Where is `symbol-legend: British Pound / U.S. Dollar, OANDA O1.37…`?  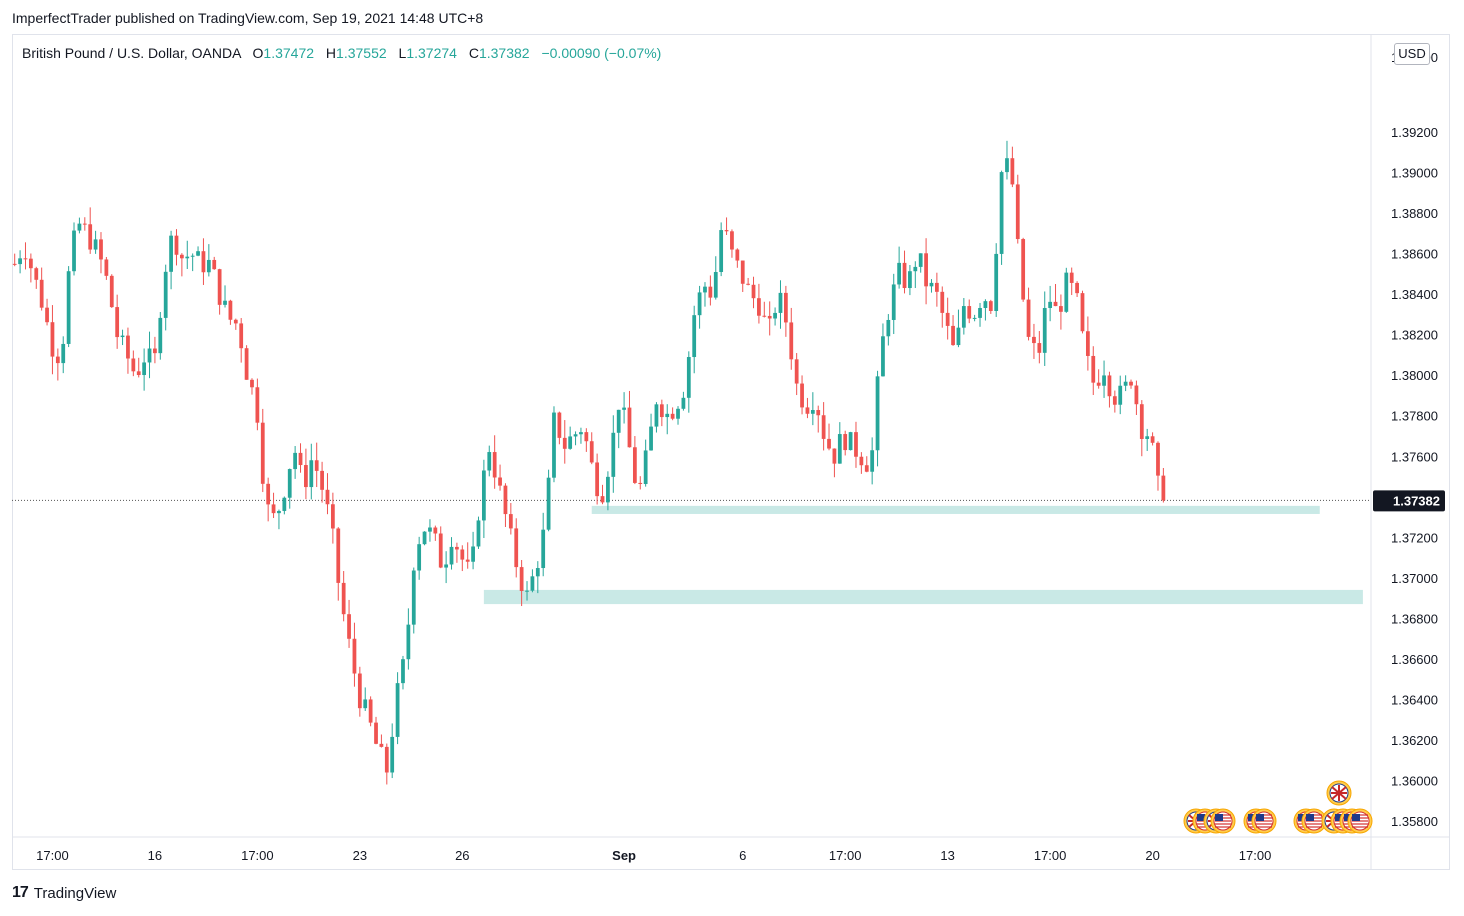 symbol-legend: British Pound / U.S. Dollar, OANDA O1.37… is located at coordinates (341, 53).